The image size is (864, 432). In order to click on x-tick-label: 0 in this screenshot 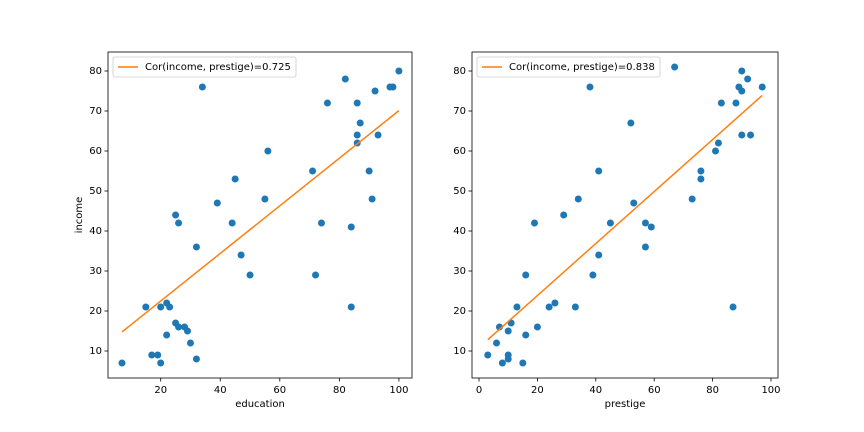, I will do `click(479, 390)`.